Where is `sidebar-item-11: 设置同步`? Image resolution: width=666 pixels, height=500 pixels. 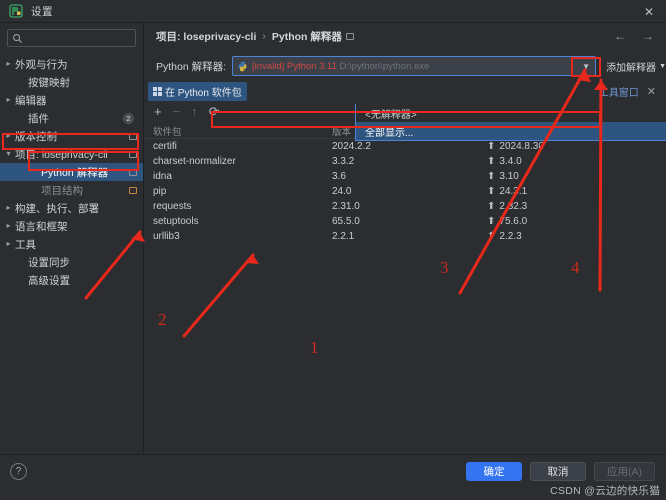
sidebar-item-11: 设置同步 is located at coordinates (71, 262).